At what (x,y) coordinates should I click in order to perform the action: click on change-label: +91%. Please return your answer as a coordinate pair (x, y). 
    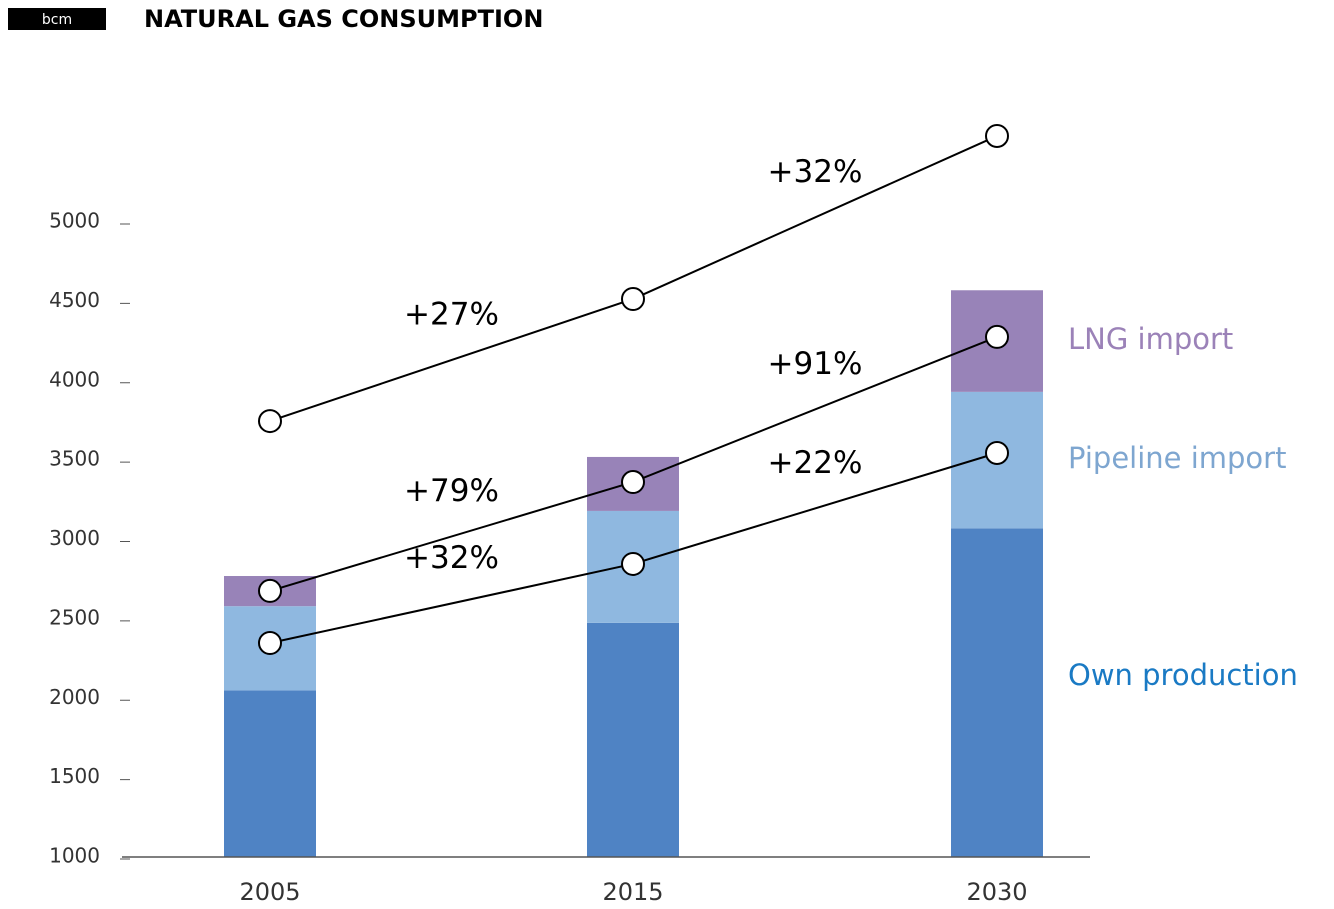
    Looking at the image, I should click on (815, 364).